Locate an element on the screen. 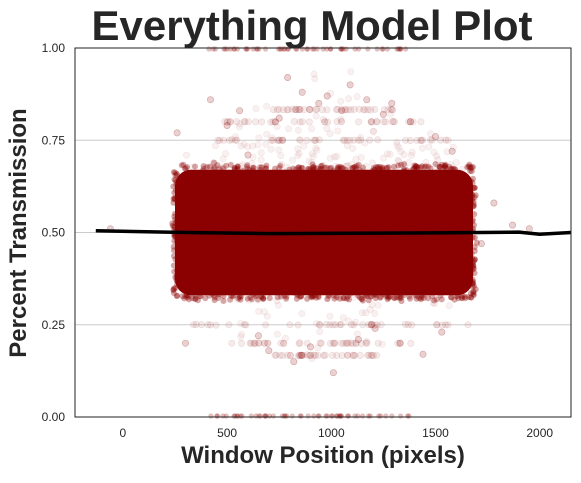 The width and height of the screenshot is (581, 483). y-tick-label-4: 1.00 is located at coordinates (54, 48).